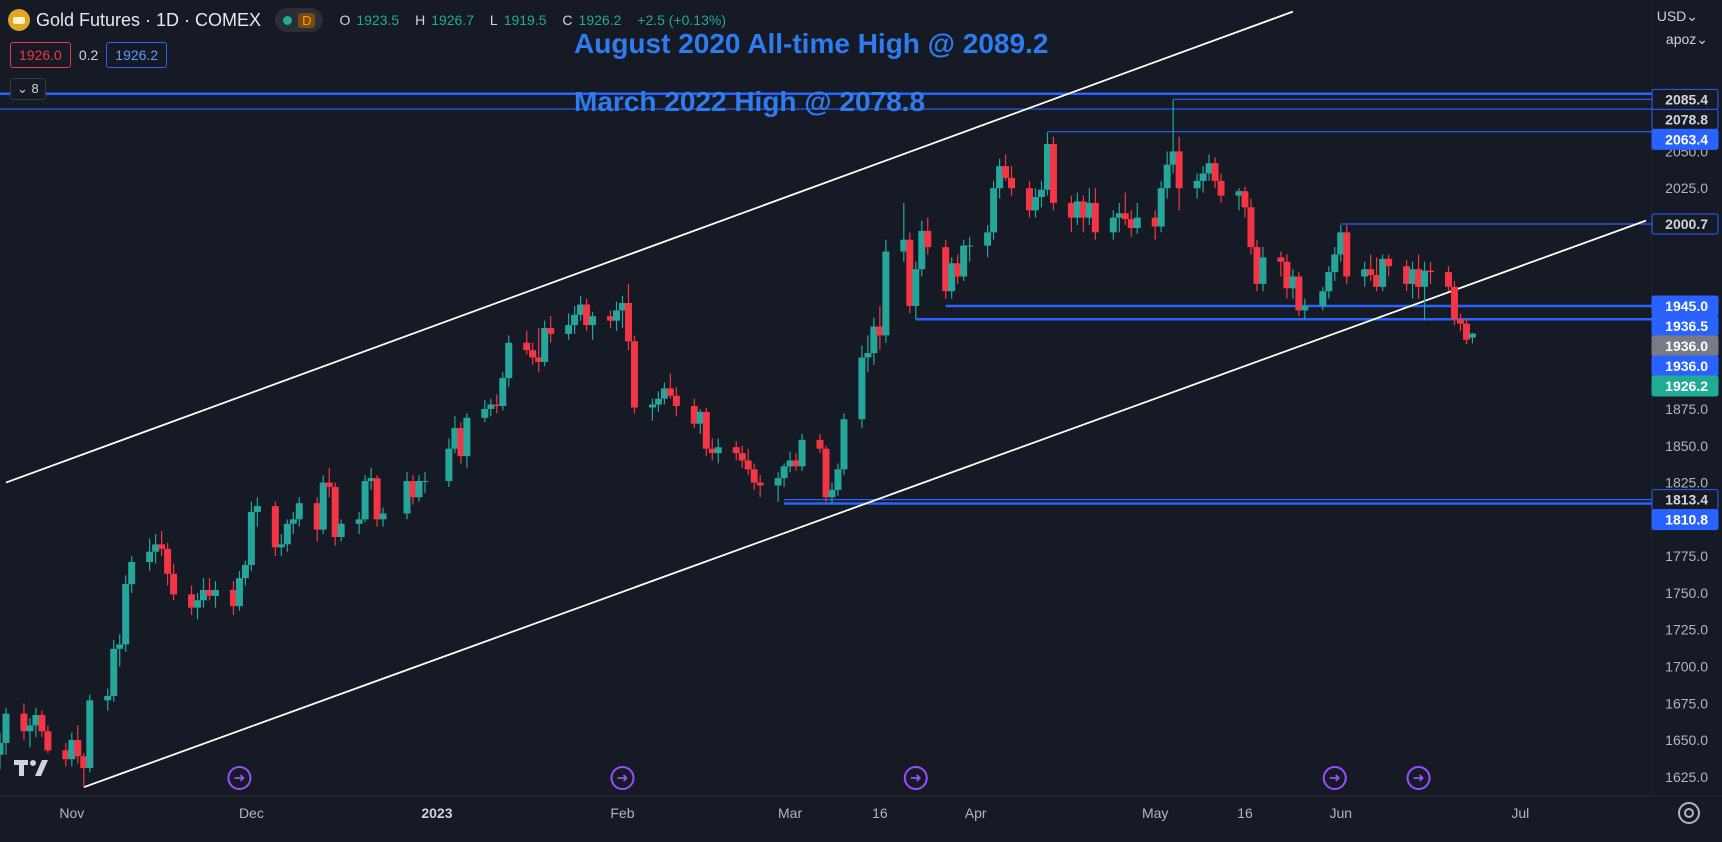 Image resolution: width=1722 pixels, height=842 pixels. What do you see at coordinates (149, 19) in the screenshot?
I see `symbol-title: Gold Futures · 1D · COMEX` at bounding box center [149, 19].